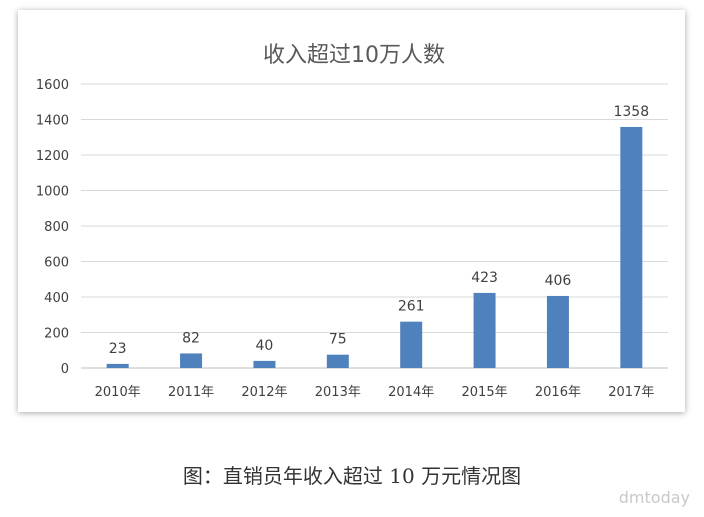 Image resolution: width=704 pixels, height=517 pixels. Describe the element at coordinates (631, 392) in the screenshot. I see `x-tick-label: 2017年` at that location.